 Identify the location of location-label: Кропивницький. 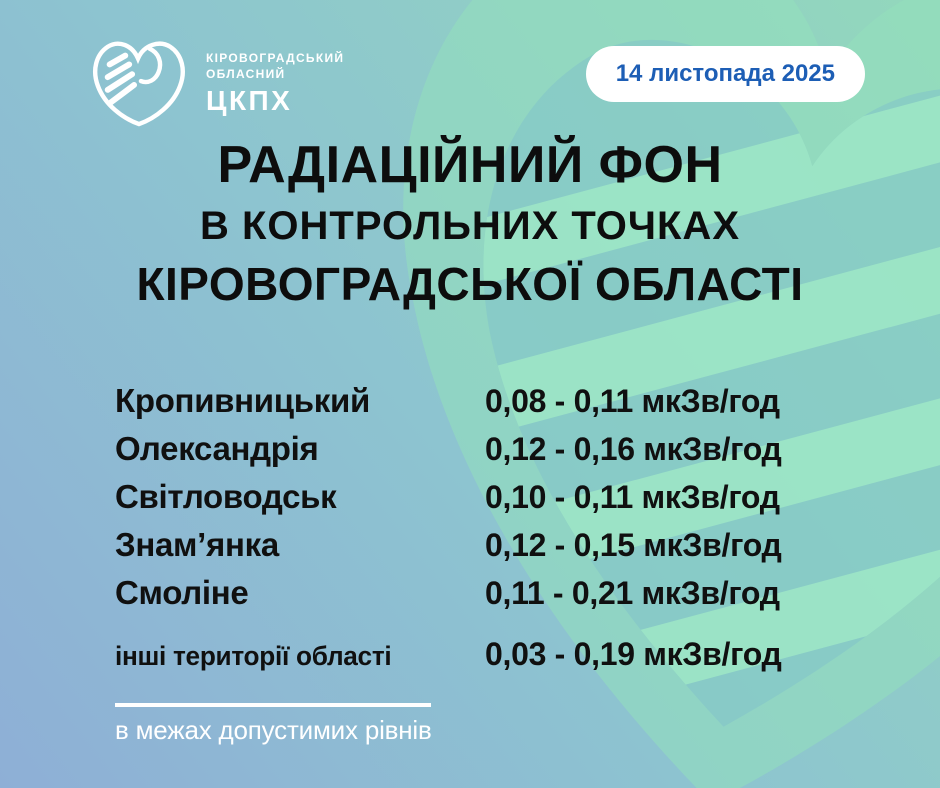
(242, 400).